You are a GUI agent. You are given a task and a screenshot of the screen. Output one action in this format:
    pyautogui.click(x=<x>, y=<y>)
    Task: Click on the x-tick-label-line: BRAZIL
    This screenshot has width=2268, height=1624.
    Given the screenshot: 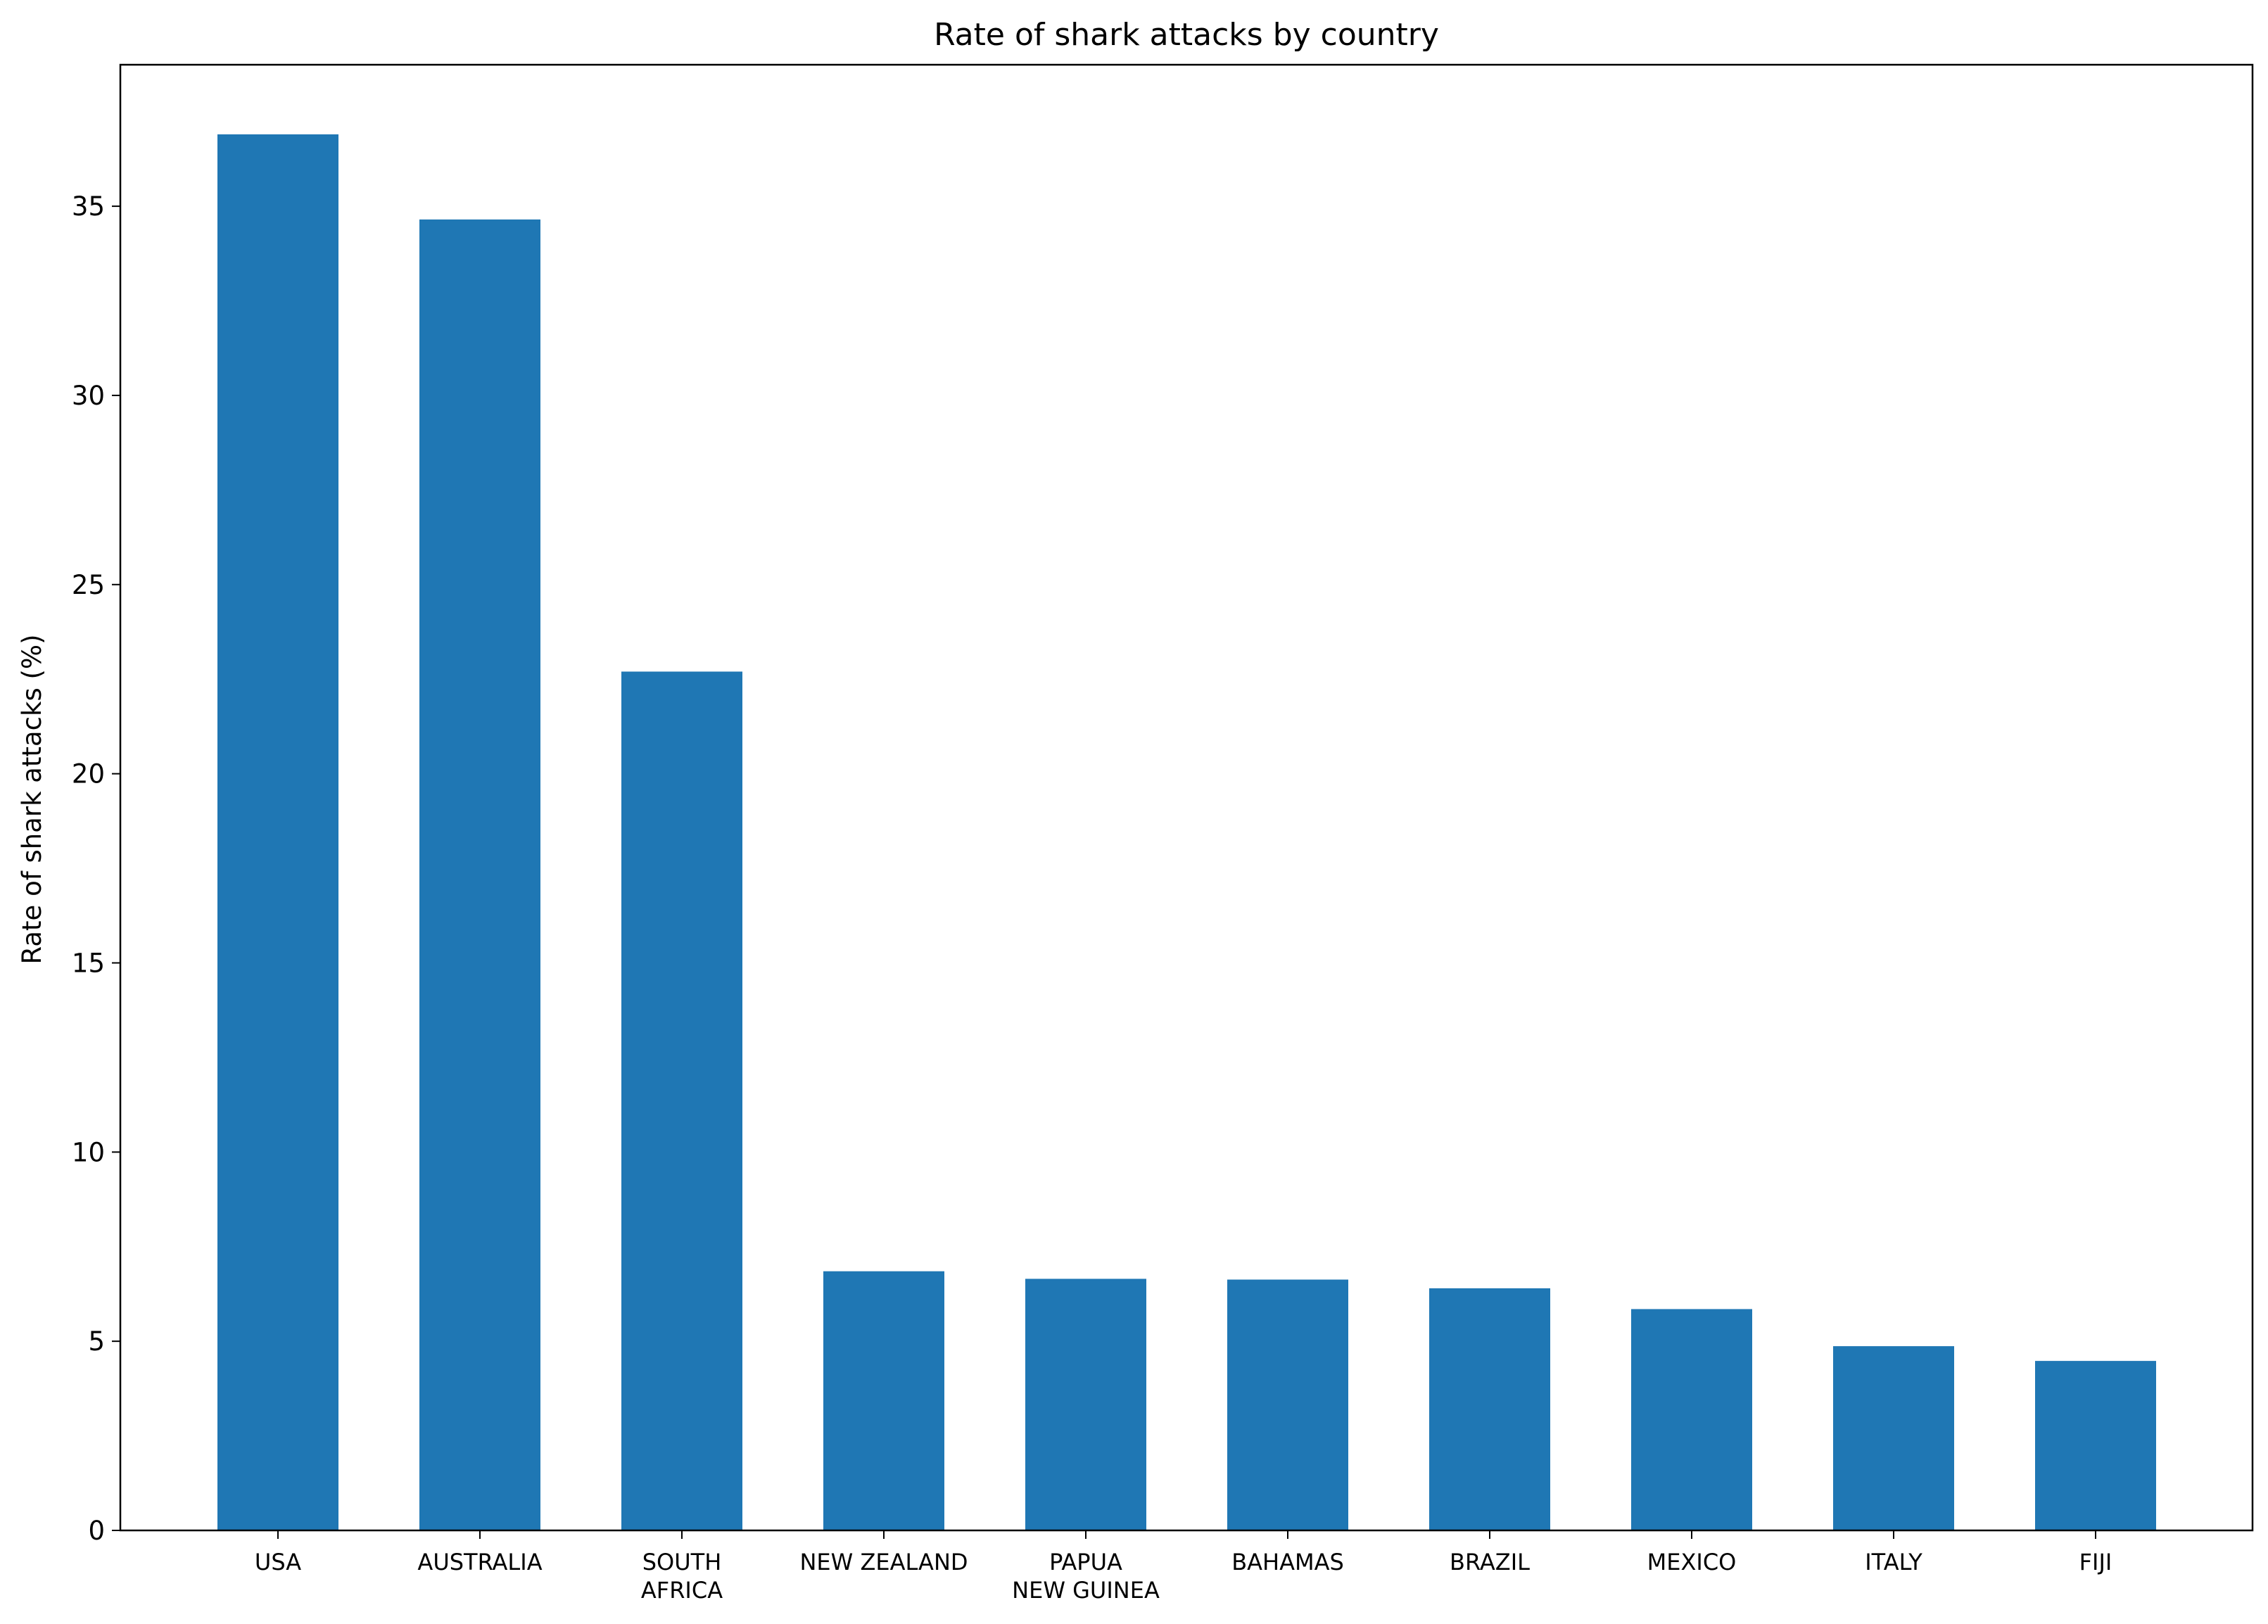 What is the action you would take?
    pyautogui.click(x=1490, y=1562)
    